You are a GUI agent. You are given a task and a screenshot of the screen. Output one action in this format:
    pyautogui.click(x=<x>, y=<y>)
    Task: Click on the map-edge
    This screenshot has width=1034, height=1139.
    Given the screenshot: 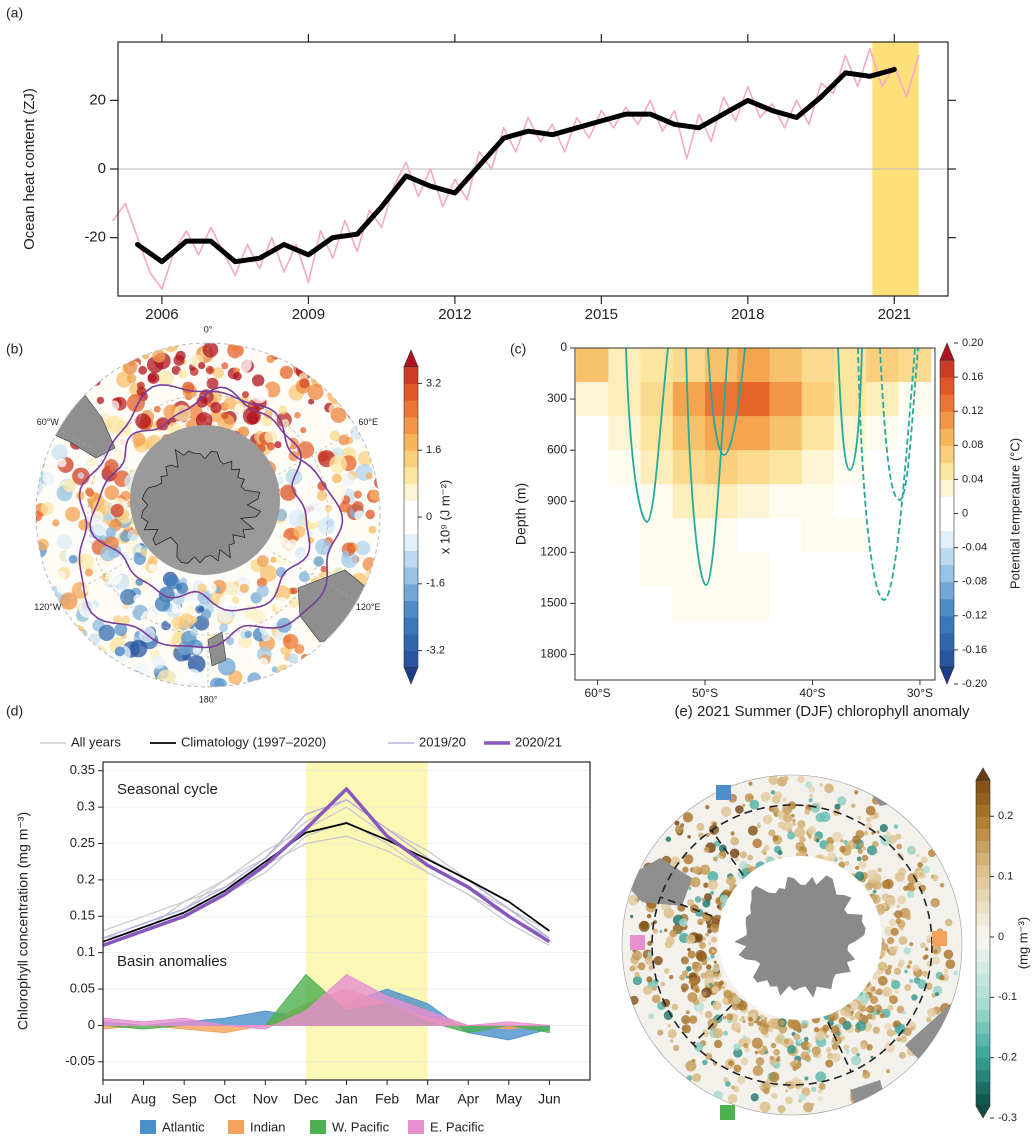 What is the action you would take?
    pyautogui.click(x=208, y=515)
    